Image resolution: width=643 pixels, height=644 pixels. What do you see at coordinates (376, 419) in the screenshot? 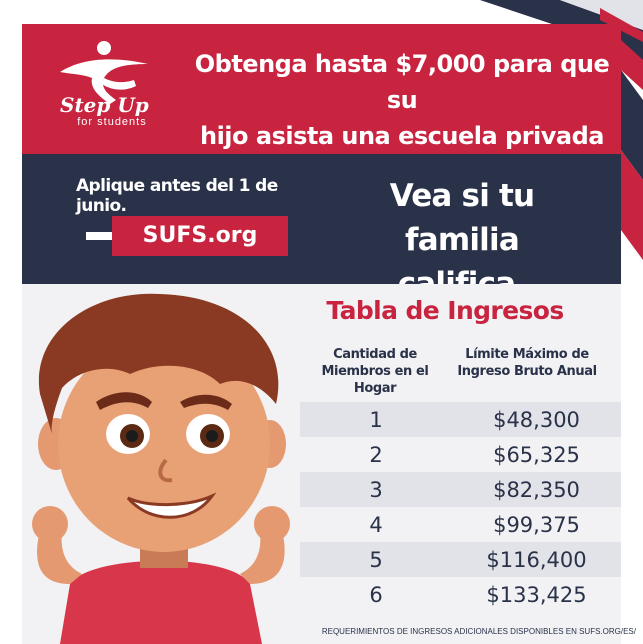
I see `members-cell: 1` at bounding box center [376, 419].